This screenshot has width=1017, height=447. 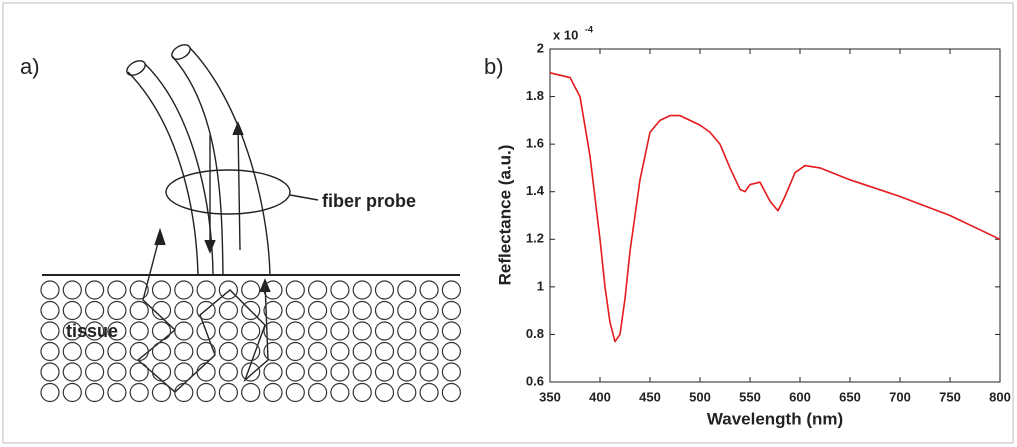 I want to click on x-tick-label: 650, so click(x=850, y=396).